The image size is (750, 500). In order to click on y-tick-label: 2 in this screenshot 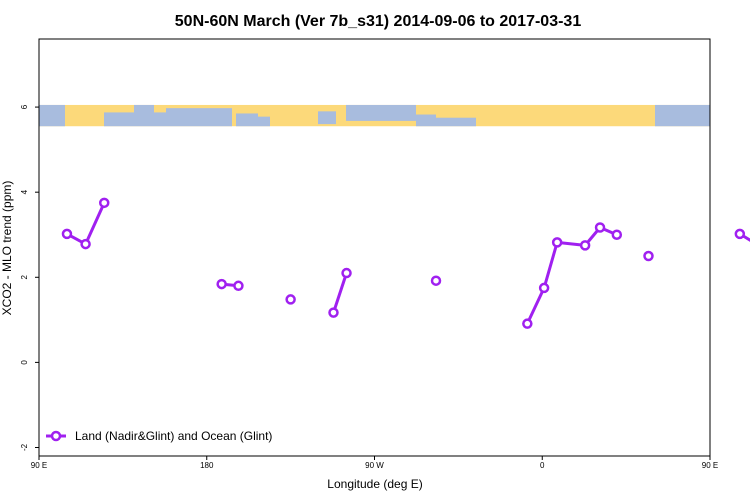, I will do `click(24, 277)`.